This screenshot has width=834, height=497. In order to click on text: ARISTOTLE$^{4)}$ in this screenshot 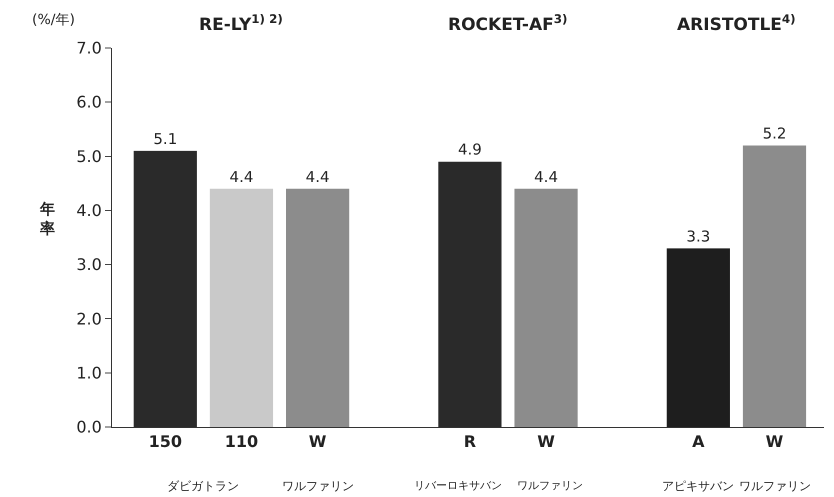, I will do `click(736, 24)`.